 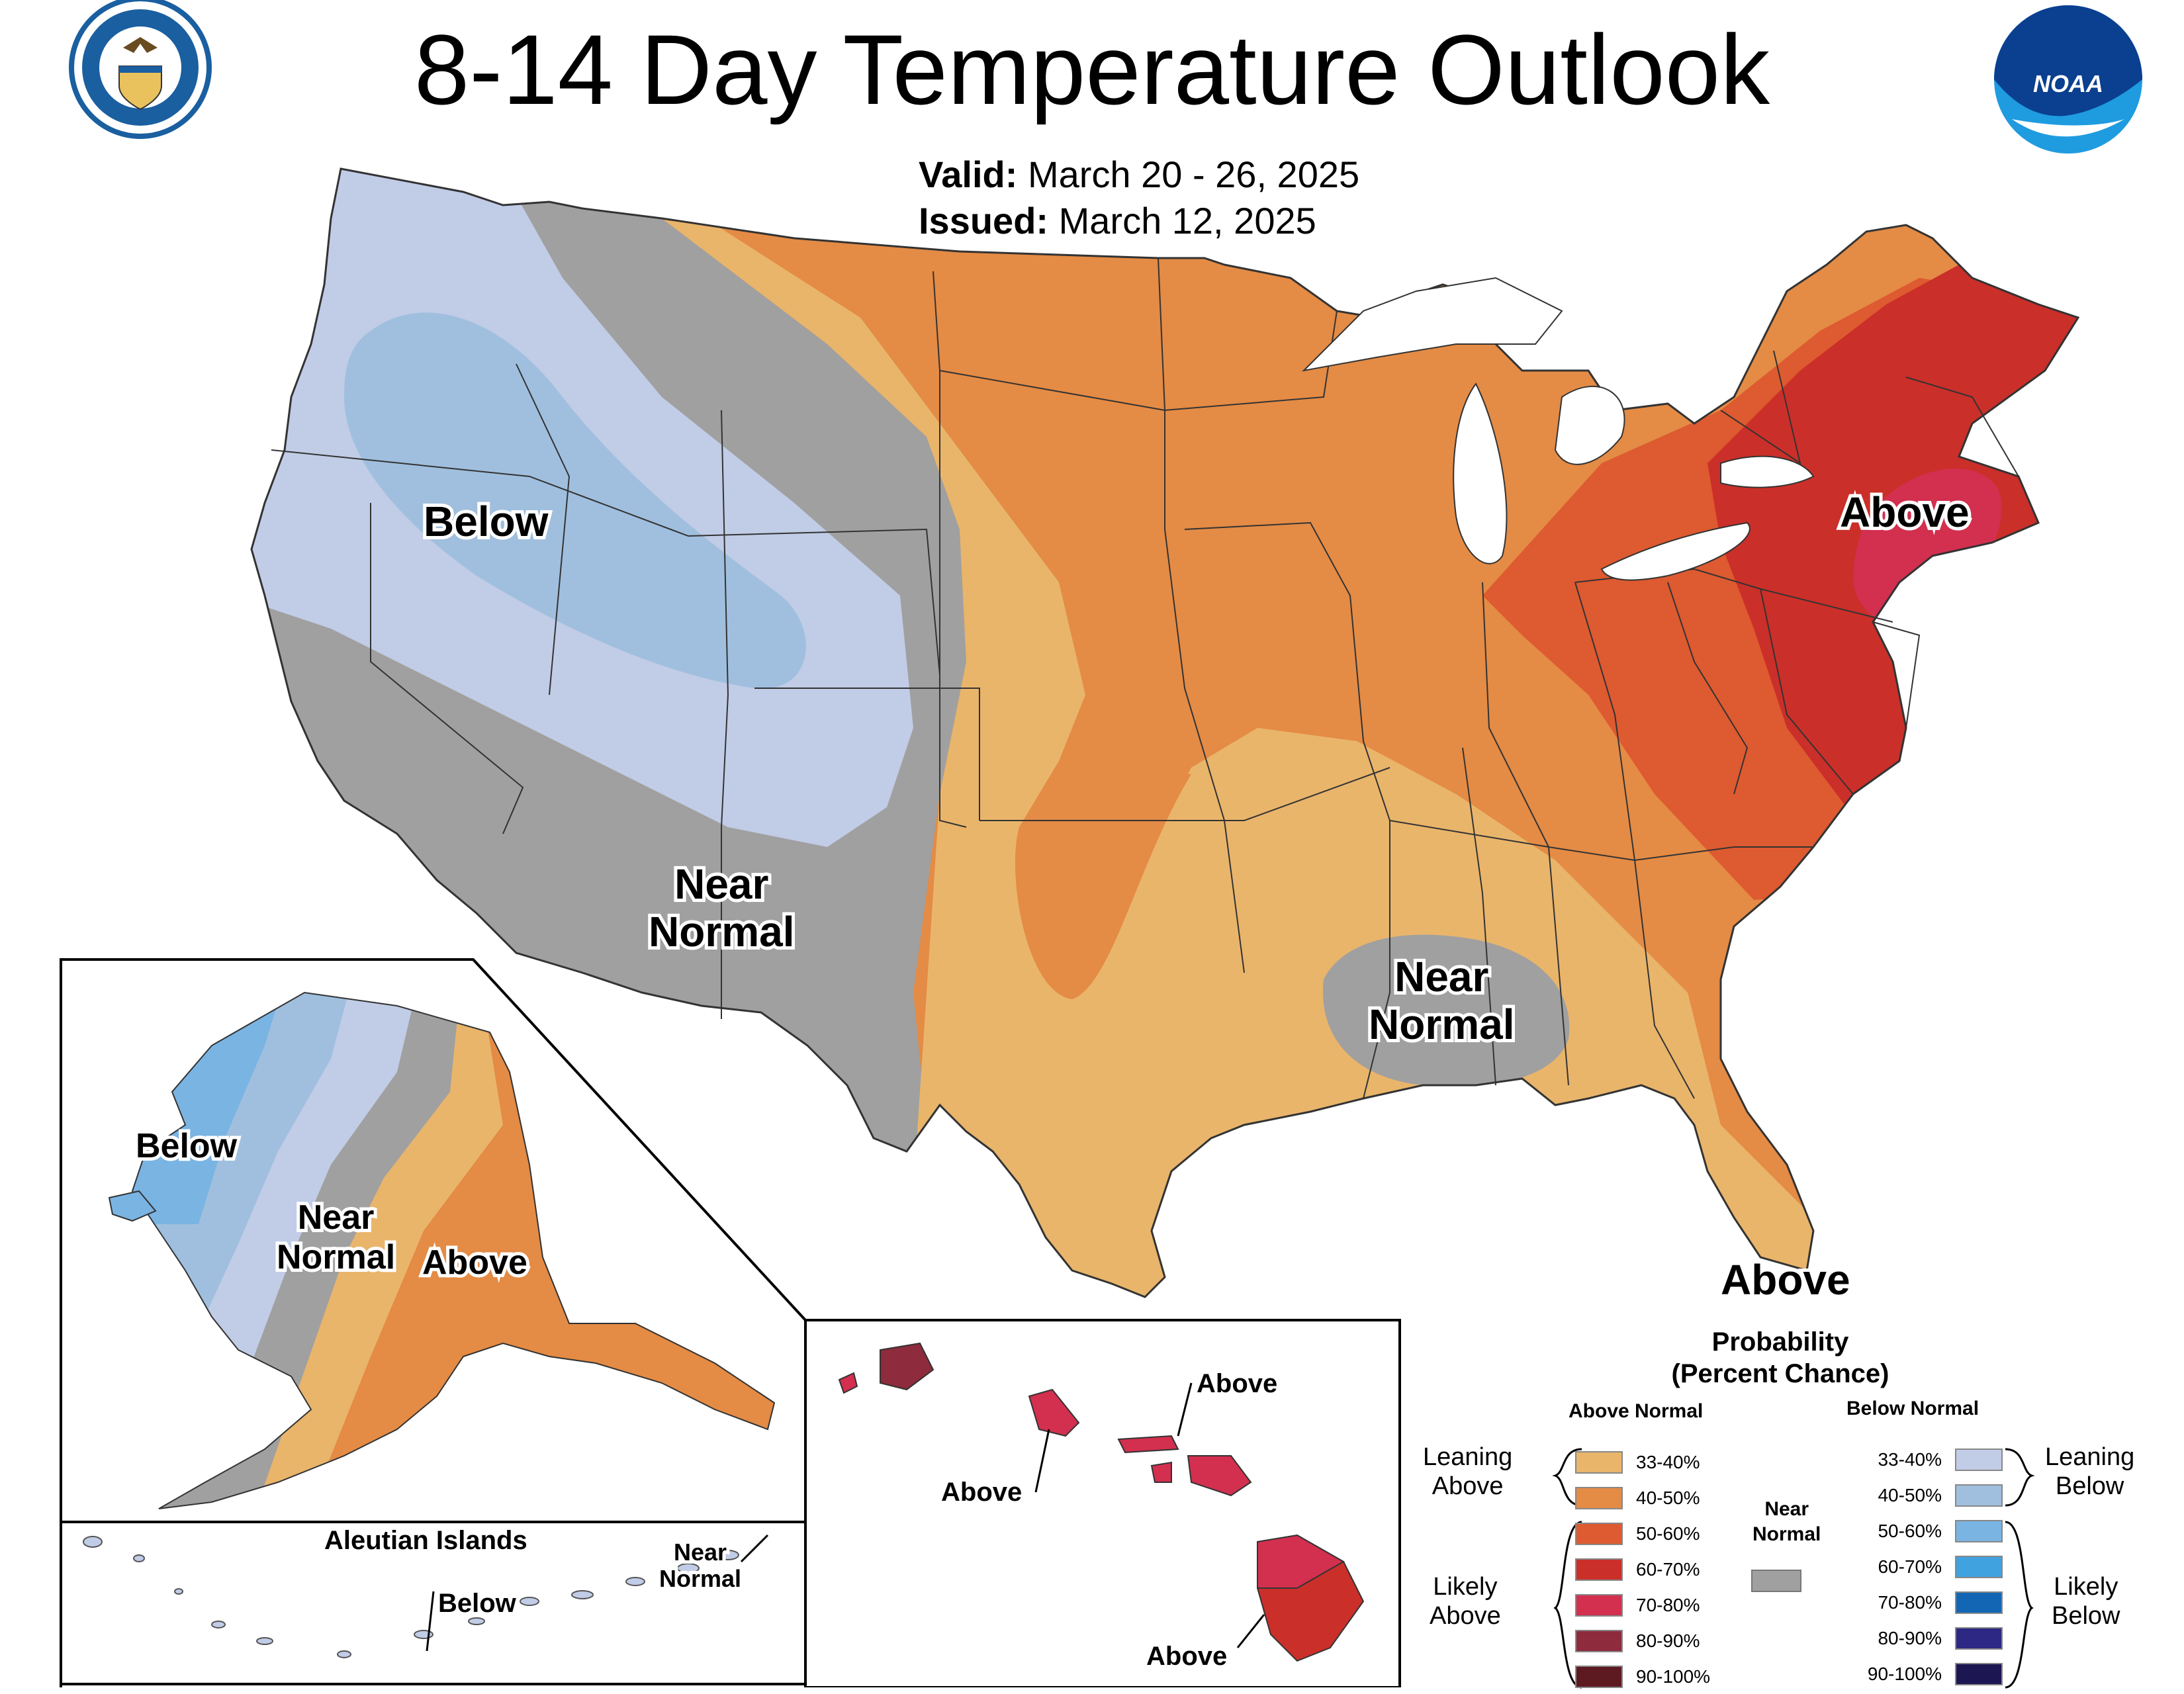 What do you see at coordinates (1638, 1463) in the screenshot?
I see `legend-above-row: 33-40%` at bounding box center [1638, 1463].